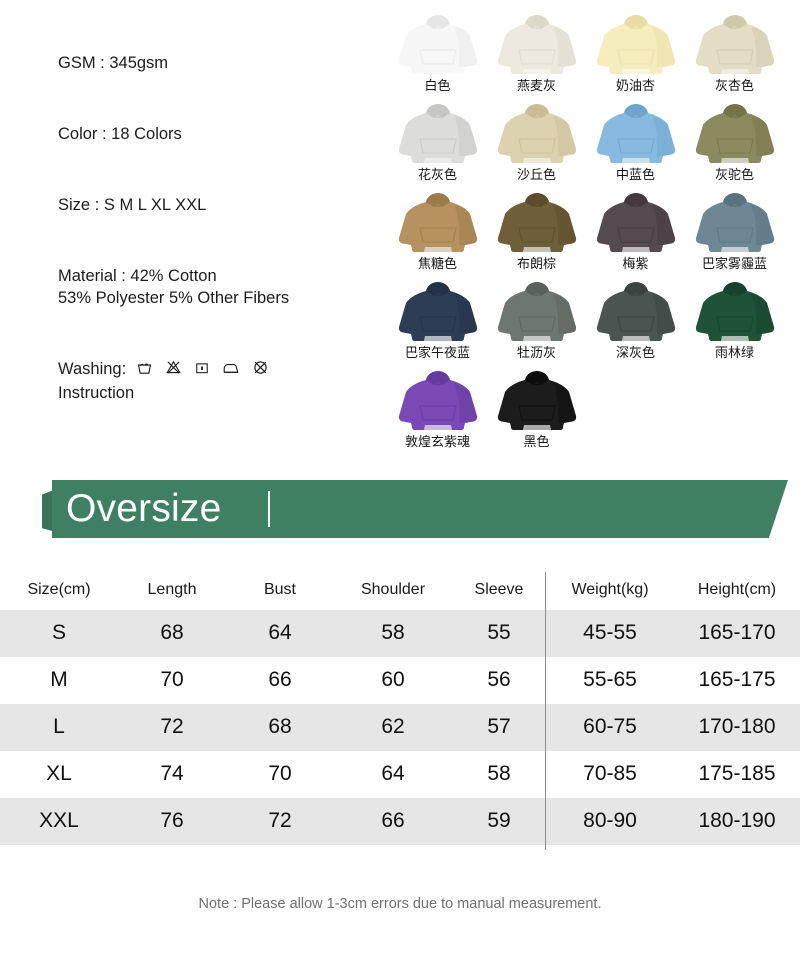 Image resolution: width=800 pixels, height=959 pixels. What do you see at coordinates (610, 774) in the screenshot?
I see `table-cell: 70-85` at bounding box center [610, 774].